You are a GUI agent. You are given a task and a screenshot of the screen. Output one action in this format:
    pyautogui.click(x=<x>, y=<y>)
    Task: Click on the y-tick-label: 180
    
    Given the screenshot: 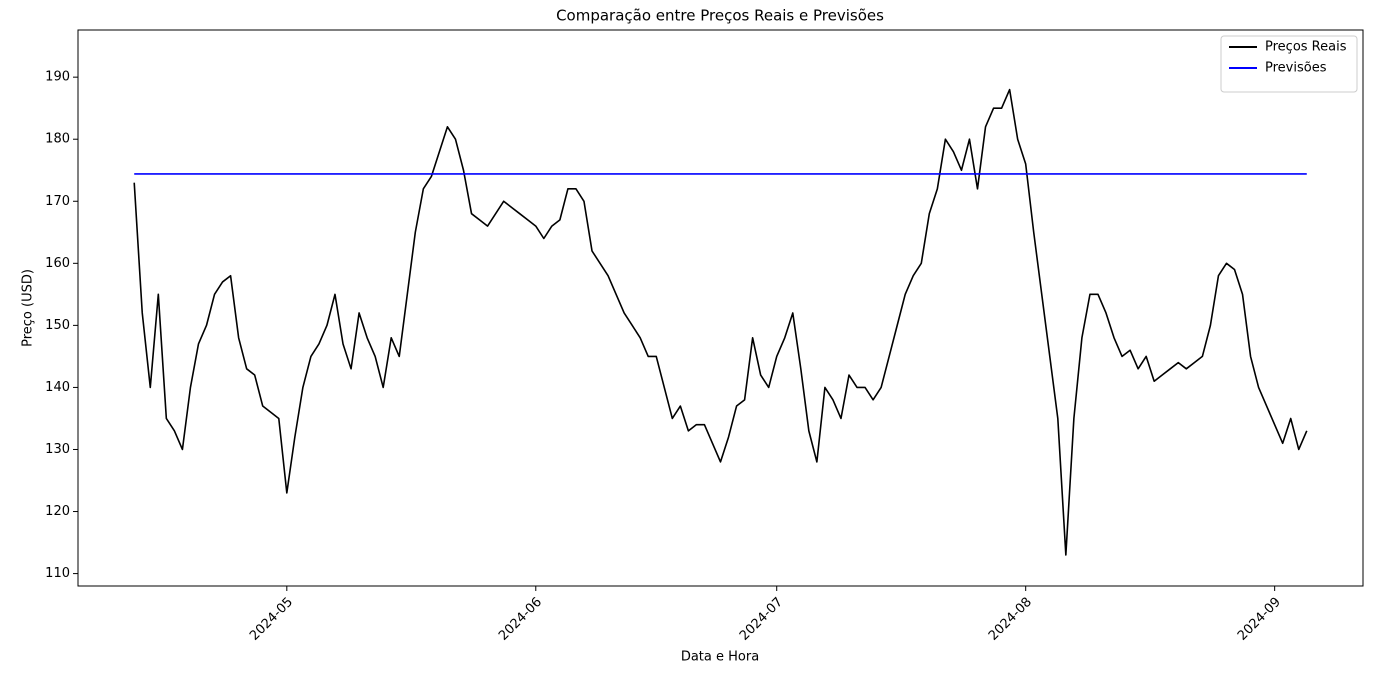 What is the action you would take?
    pyautogui.click(x=57, y=139)
    